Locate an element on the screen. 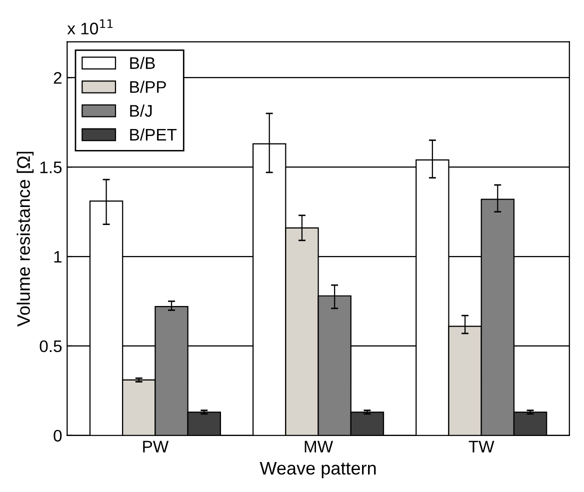 The height and width of the screenshot is (492, 584). legend-label: B/PP is located at coordinates (148, 86).